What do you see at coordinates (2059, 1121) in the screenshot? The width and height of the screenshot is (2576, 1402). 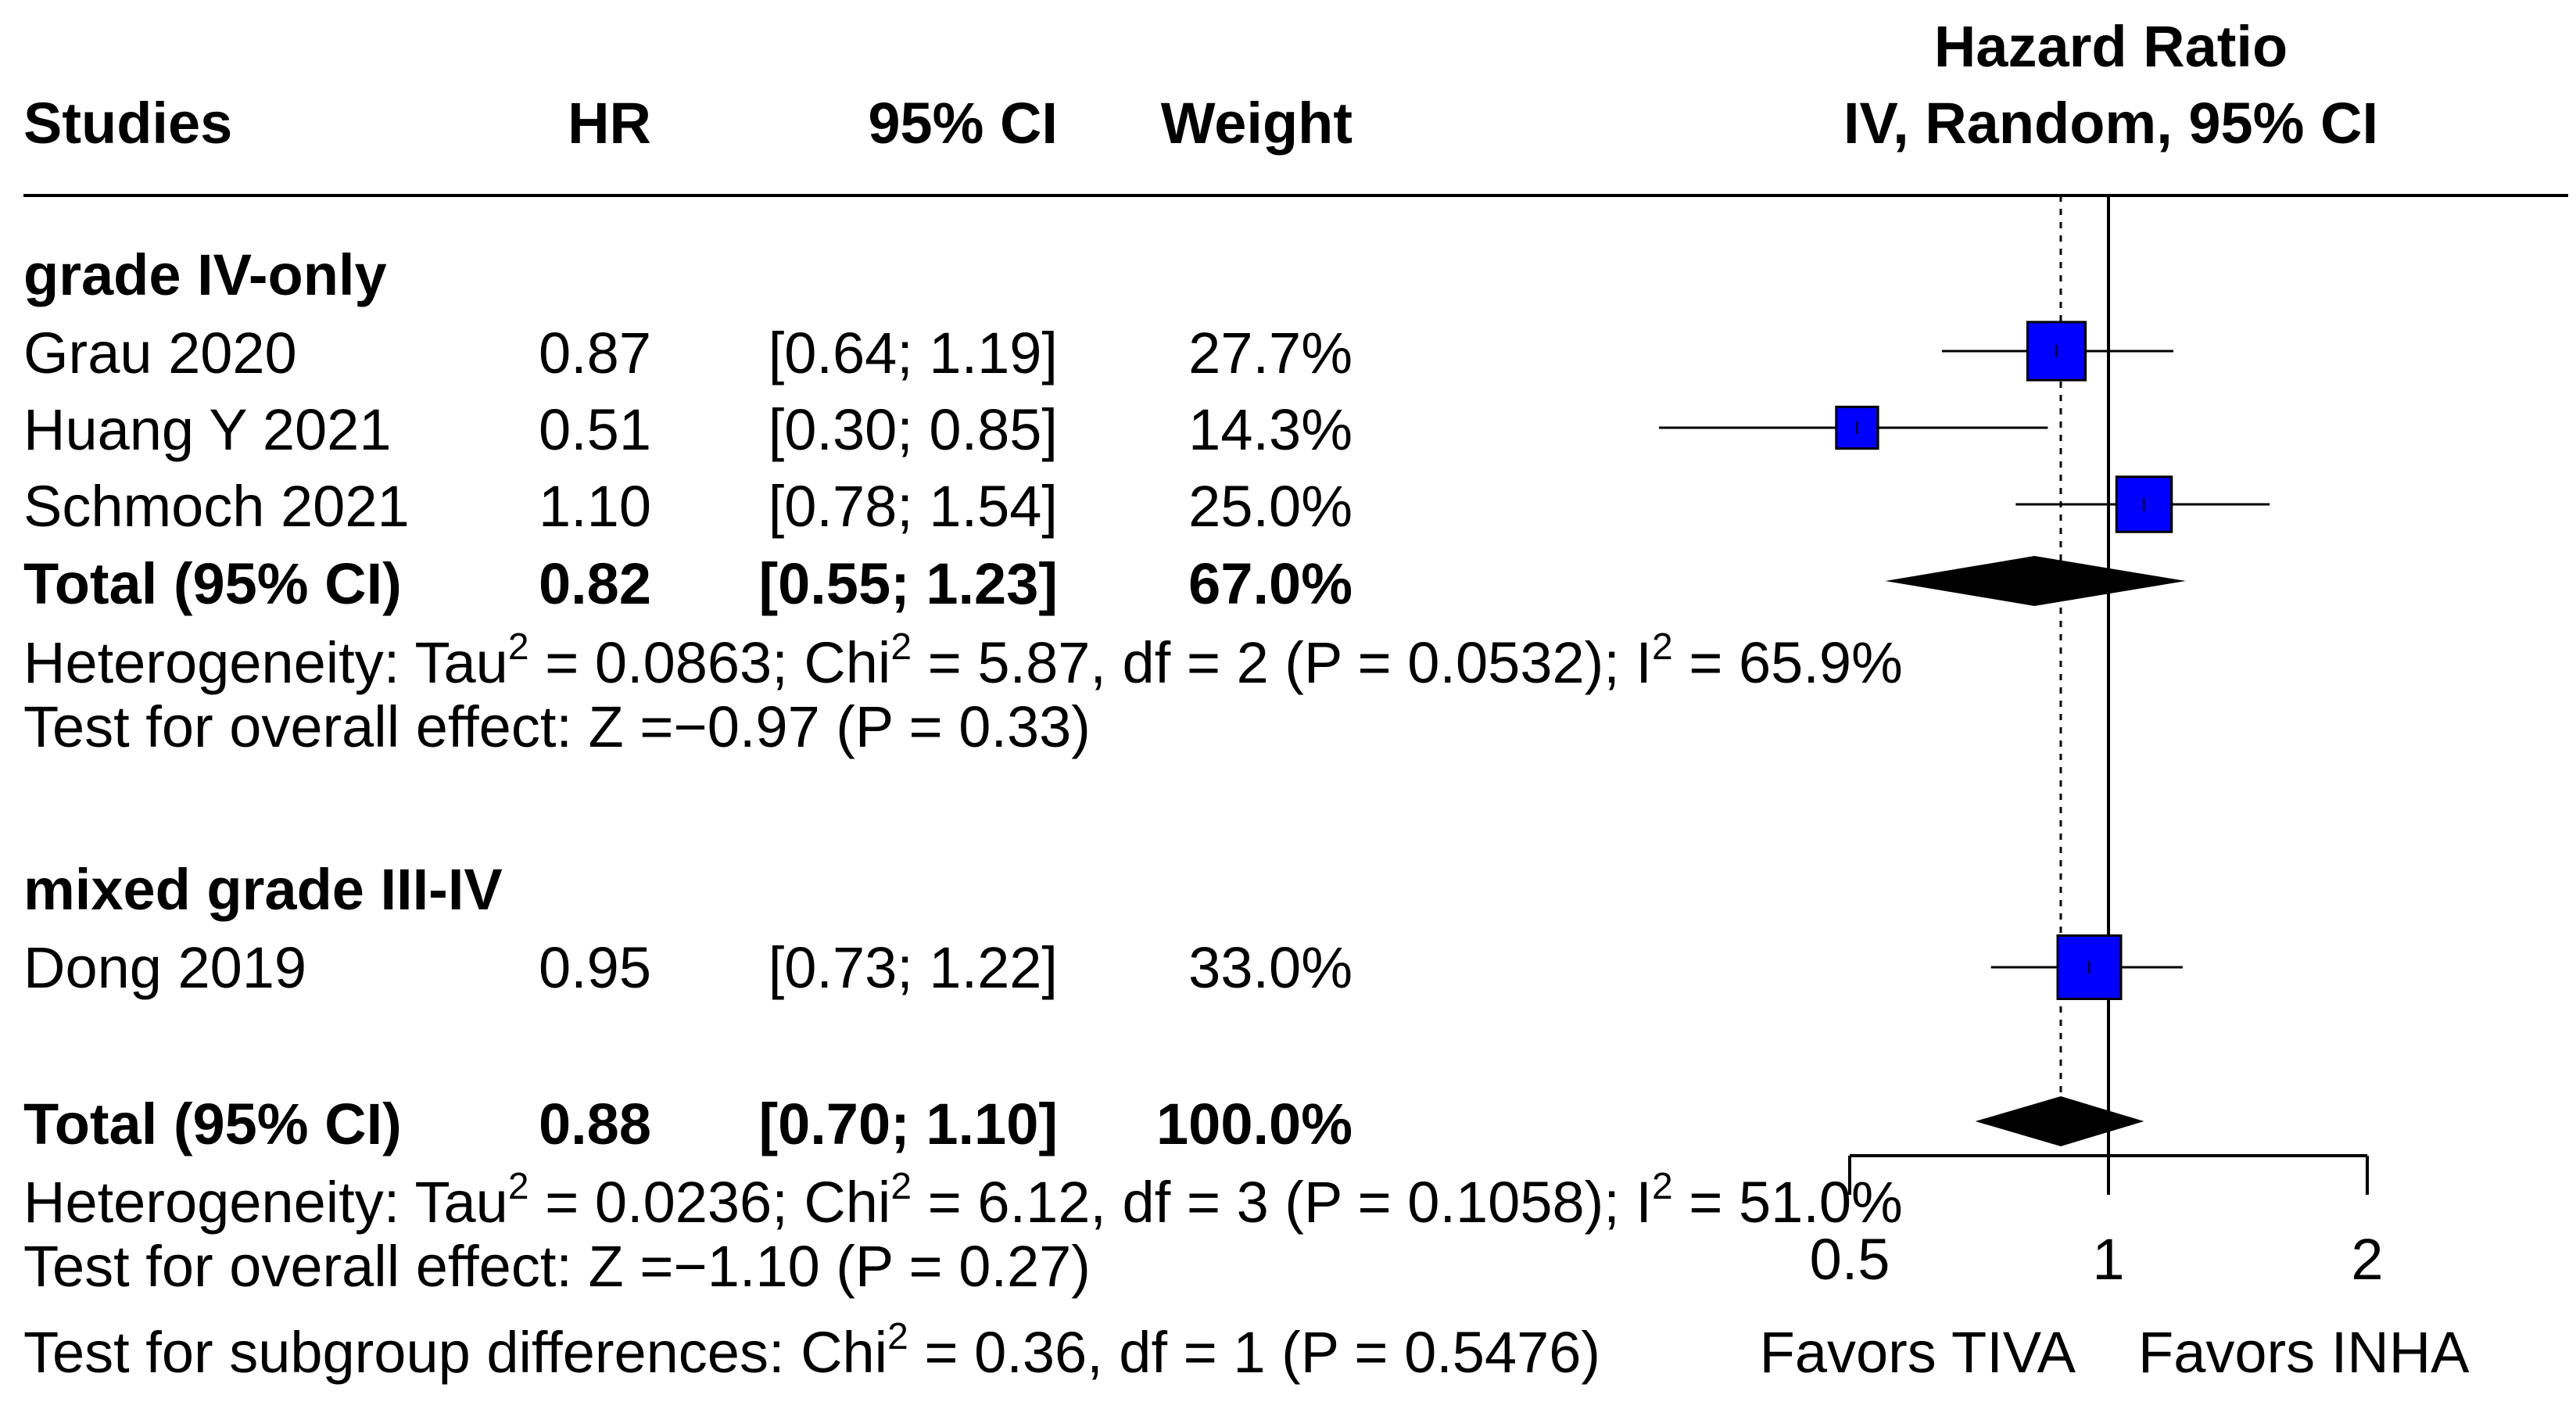 I see `overall-total-diamond` at bounding box center [2059, 1121].